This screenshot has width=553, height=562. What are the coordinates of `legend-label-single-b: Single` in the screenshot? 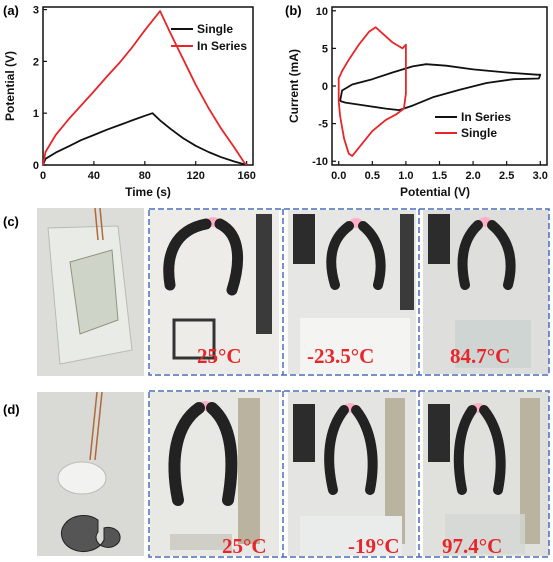 It's located at (479, 133).